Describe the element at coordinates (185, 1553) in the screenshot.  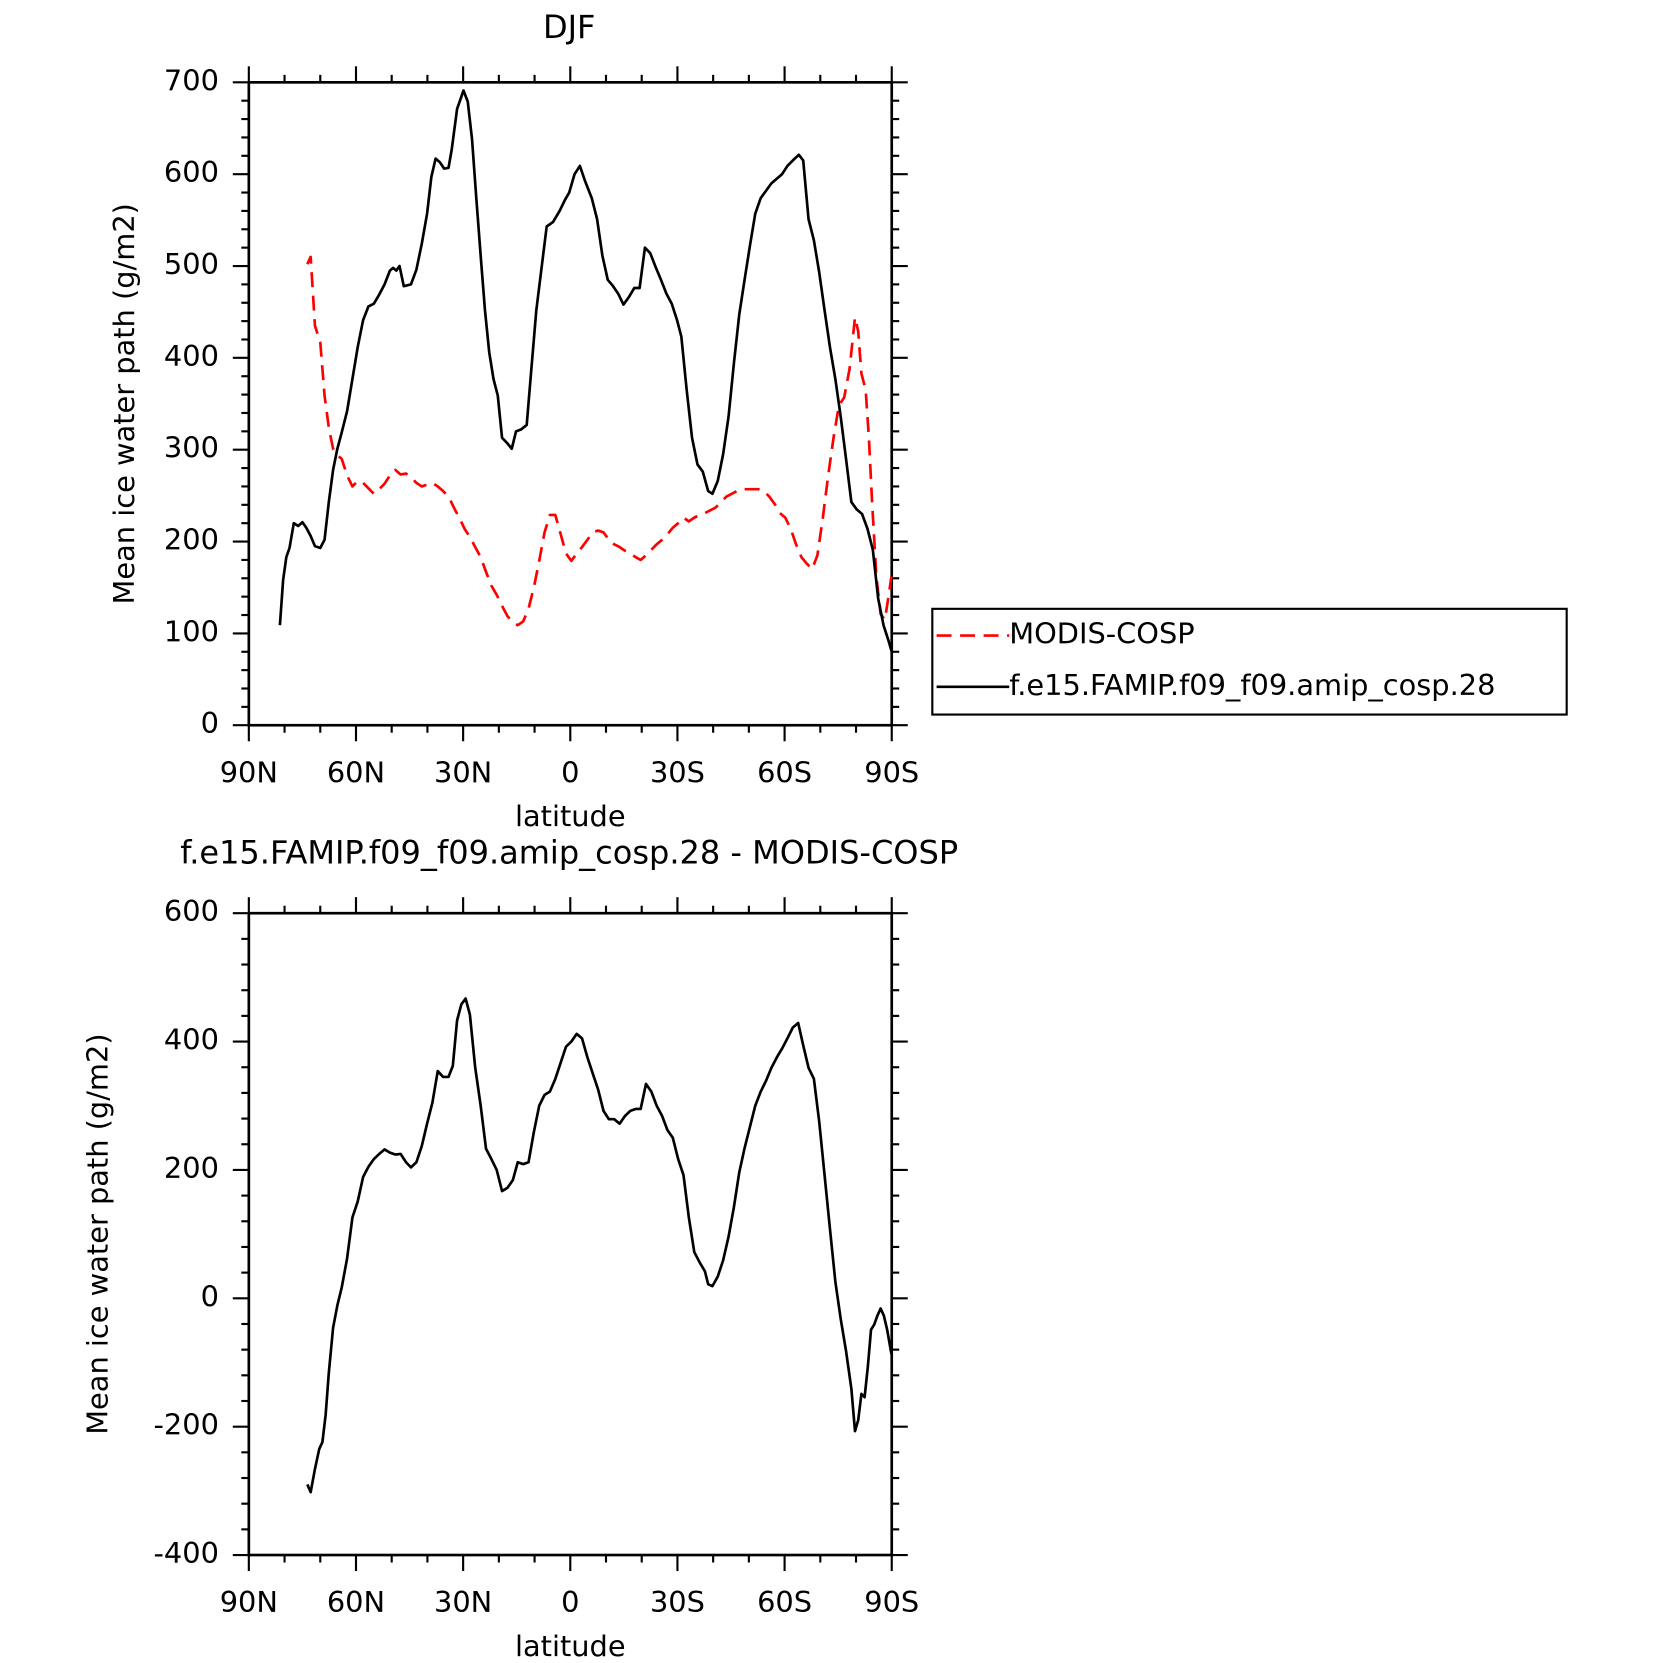
I see `y-tick-label: -400` at that location.